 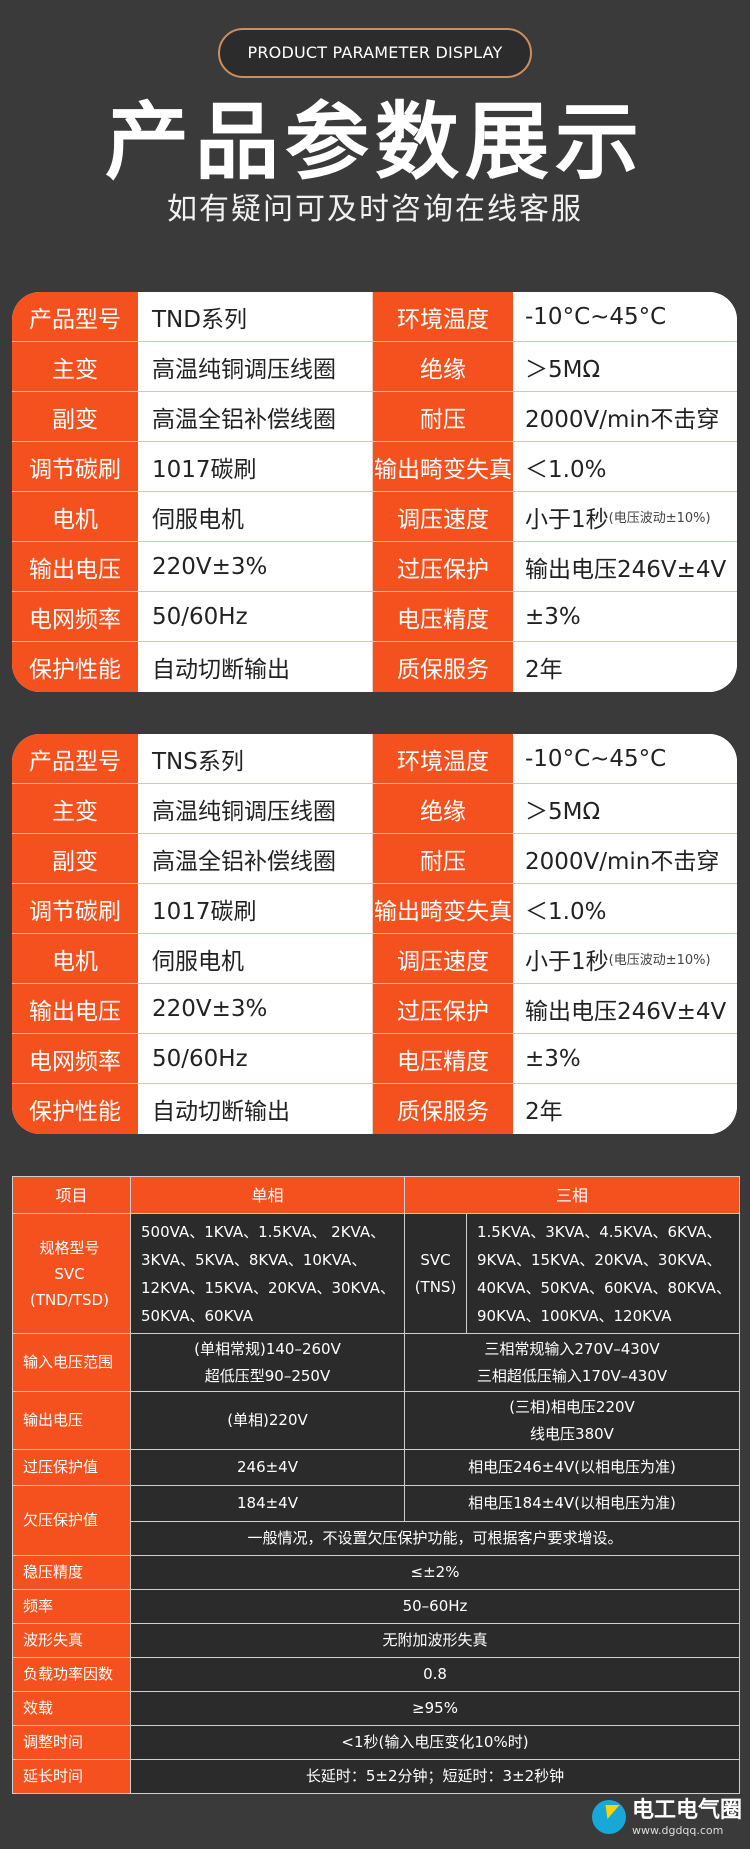 What do you see at coordinates (255, 808) in the screenshot?
I see `param-value: 高温纯铜调压线圈` at bounding box center [255, 808].